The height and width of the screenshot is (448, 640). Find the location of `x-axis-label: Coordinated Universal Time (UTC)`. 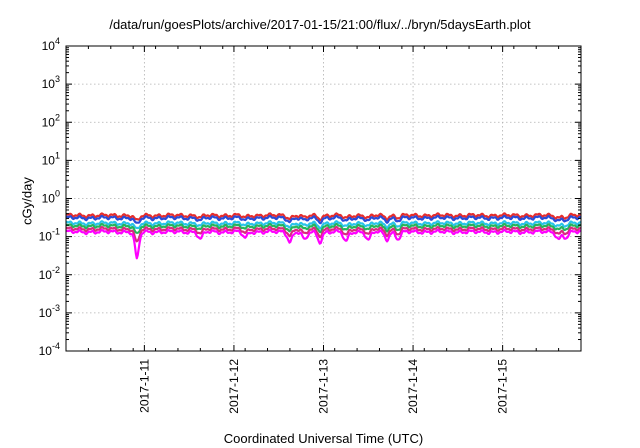

x-axis-label: Coordinated Universal Time (UTC) is located at coordinates (323, 438).